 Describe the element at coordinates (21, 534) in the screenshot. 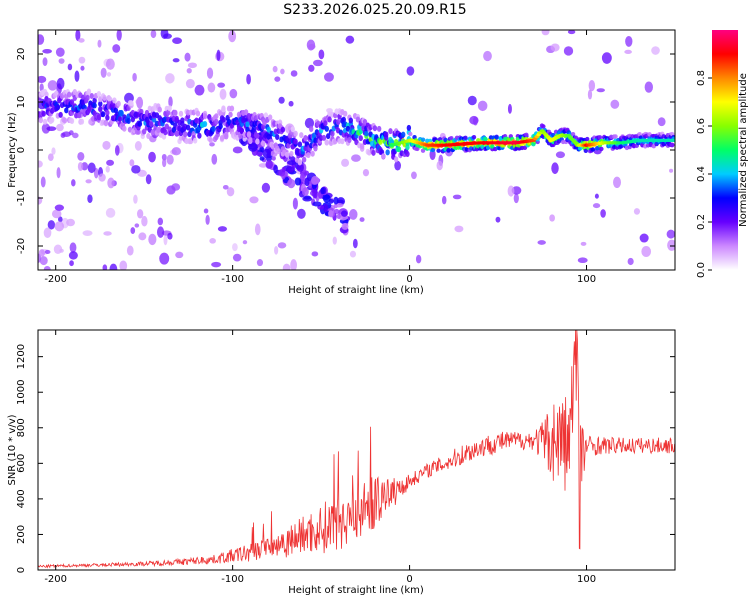

I see `y-tick-label: 200` at that location.